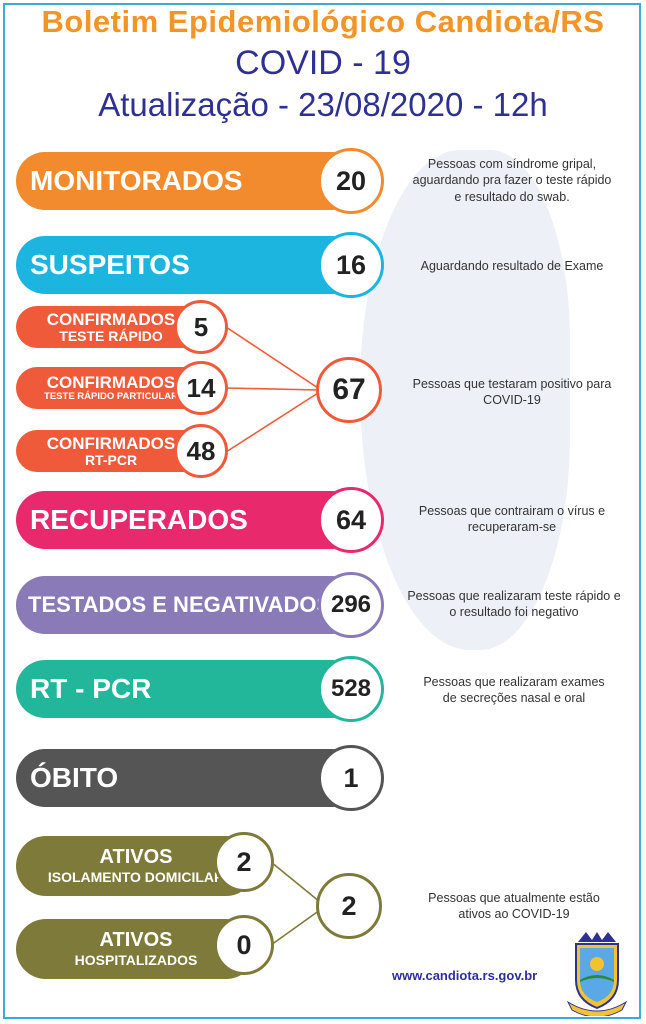 Image resolution: width=646 pixels, height=1024 pixels. Describe the element at coordinates (351, 778) in the screenshot. I see `obito-count: 1` at that location.